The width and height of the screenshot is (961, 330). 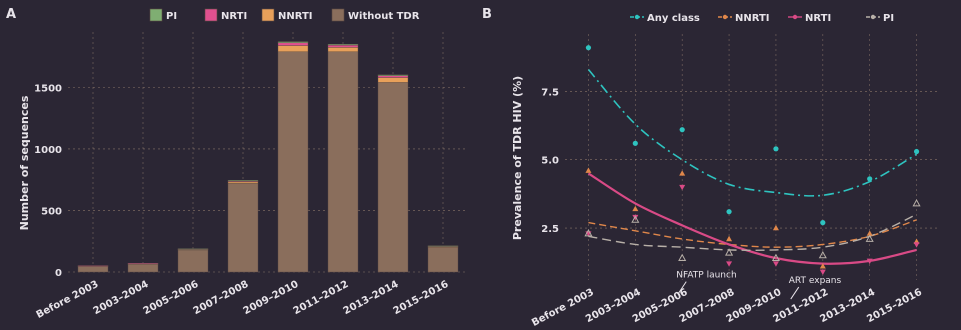 I want to click on panel-a-y-tick-labels: 0 500 1000 1500, so click(x=48, y=181).